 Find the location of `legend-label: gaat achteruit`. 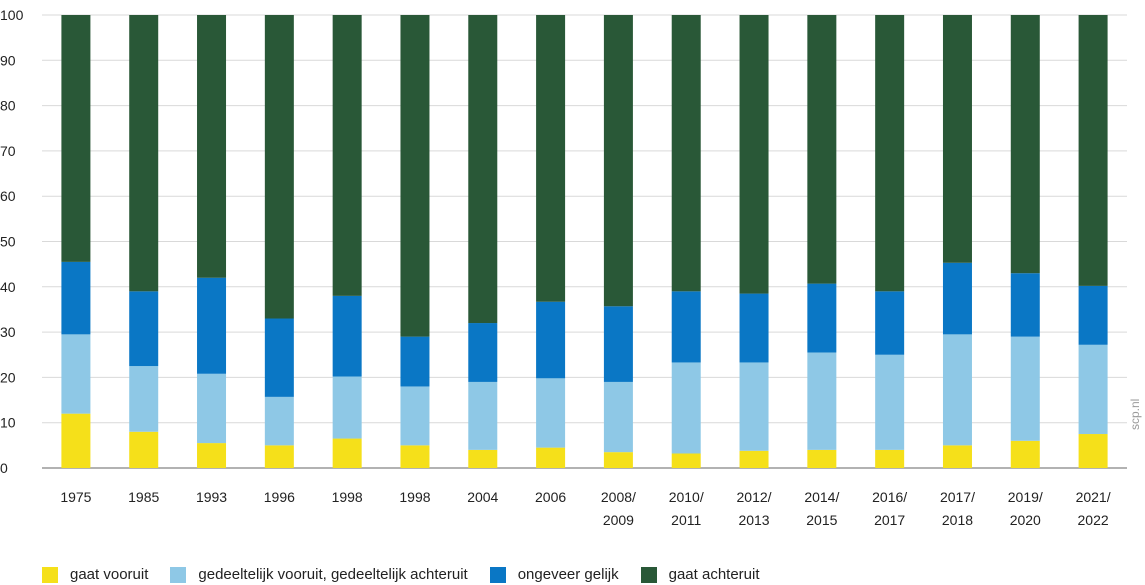

legend-label: gaat achteruit is located at coordinates (714, 574).